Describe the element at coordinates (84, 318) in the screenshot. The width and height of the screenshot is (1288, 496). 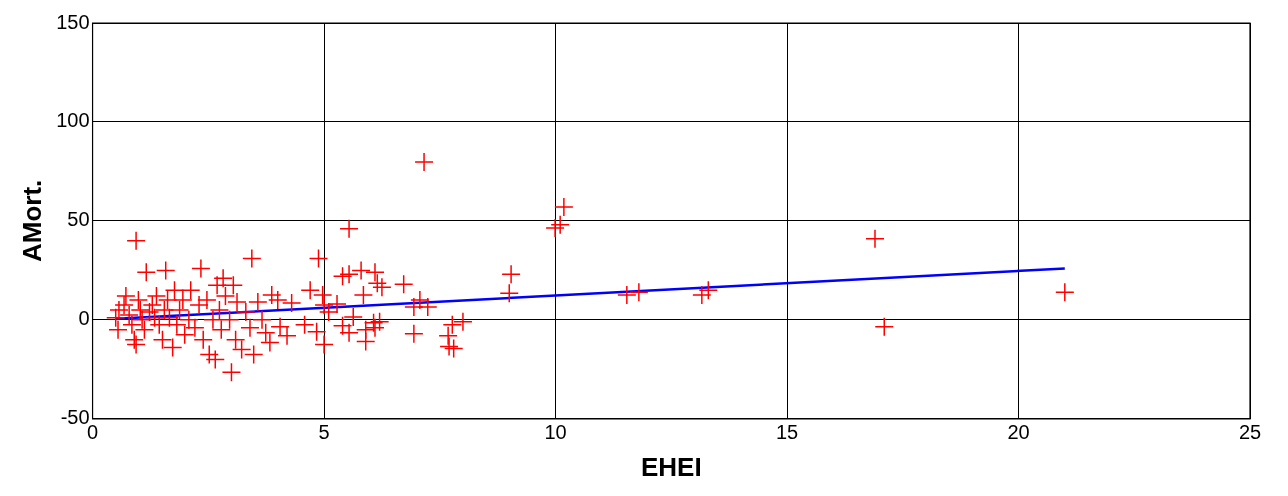
I see `y-tick-label: 0` at that location.